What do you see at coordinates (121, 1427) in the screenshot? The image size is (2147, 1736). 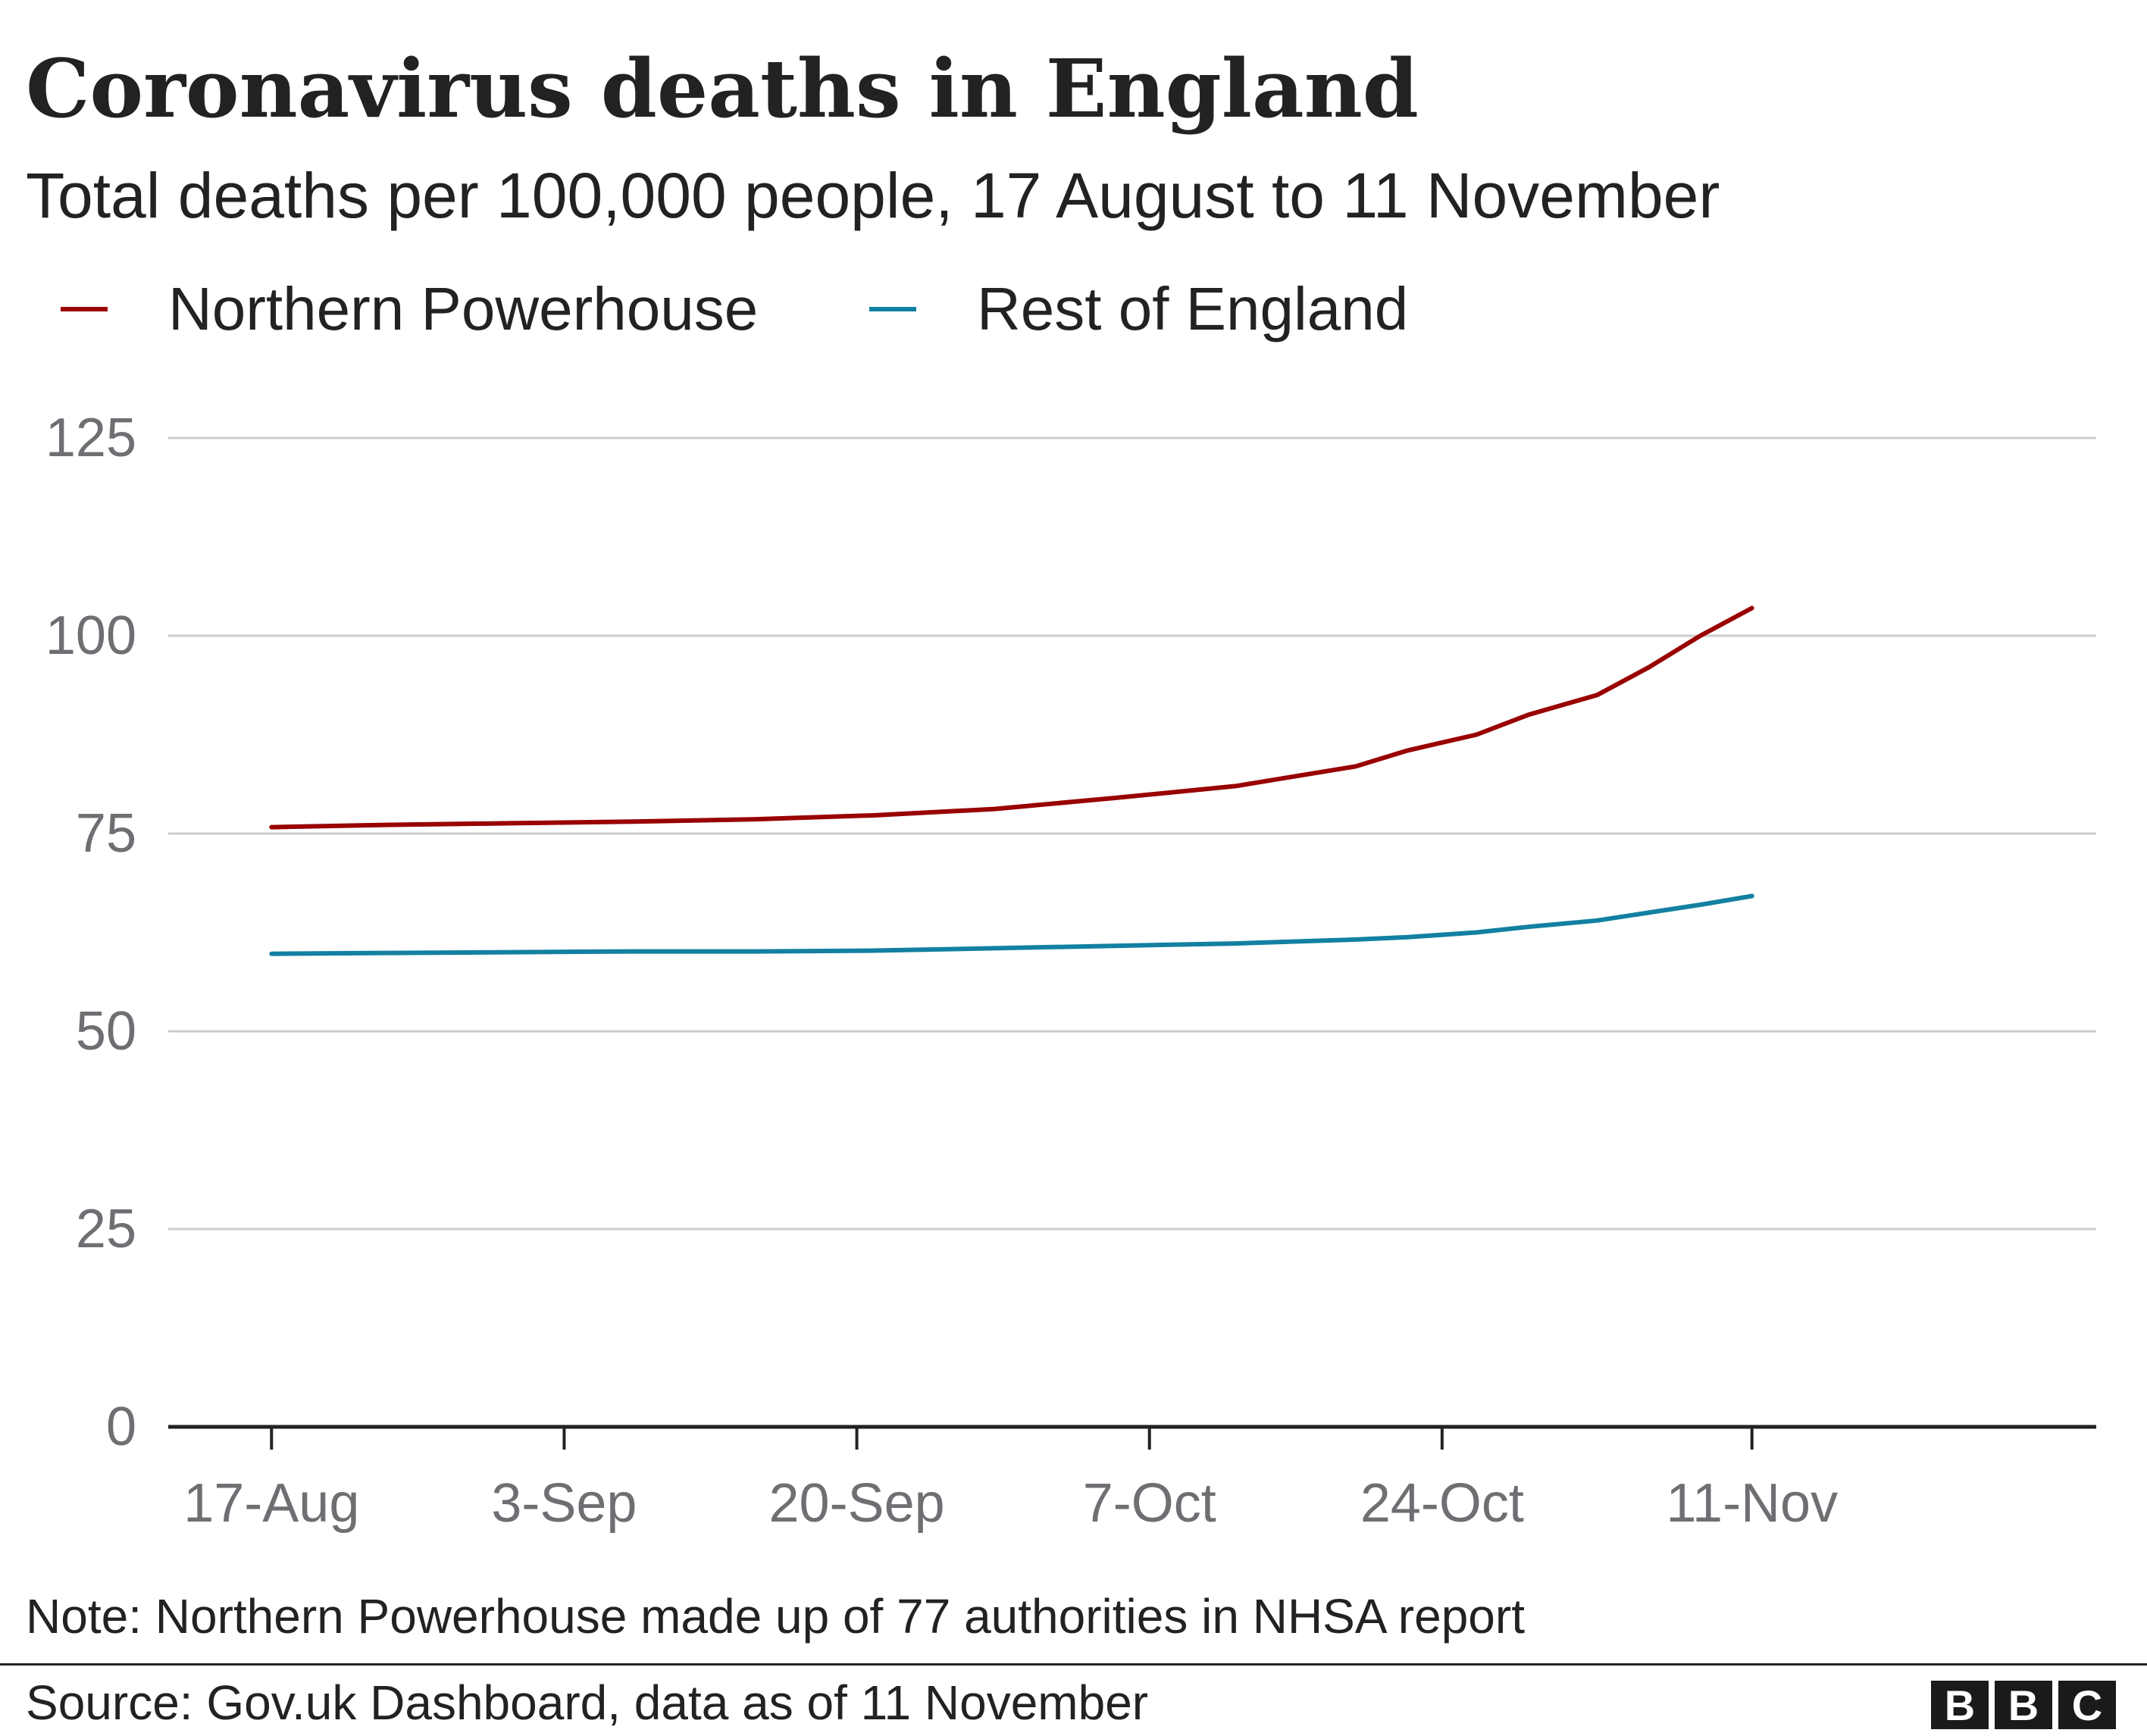 I see `y-tick-label: 0` at bounding box center [121, 1427].